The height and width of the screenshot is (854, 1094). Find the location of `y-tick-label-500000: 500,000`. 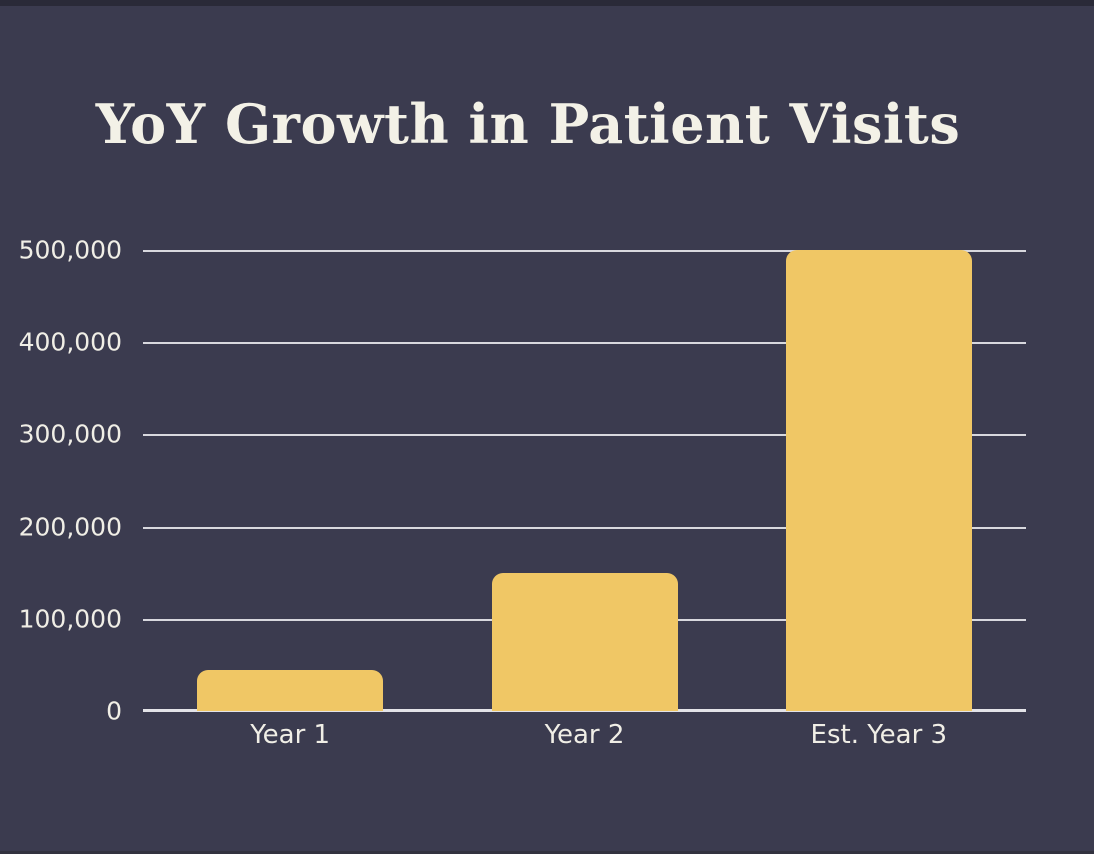

y-tick-label-500000: 500,000 is located at coordinates (70, 250).